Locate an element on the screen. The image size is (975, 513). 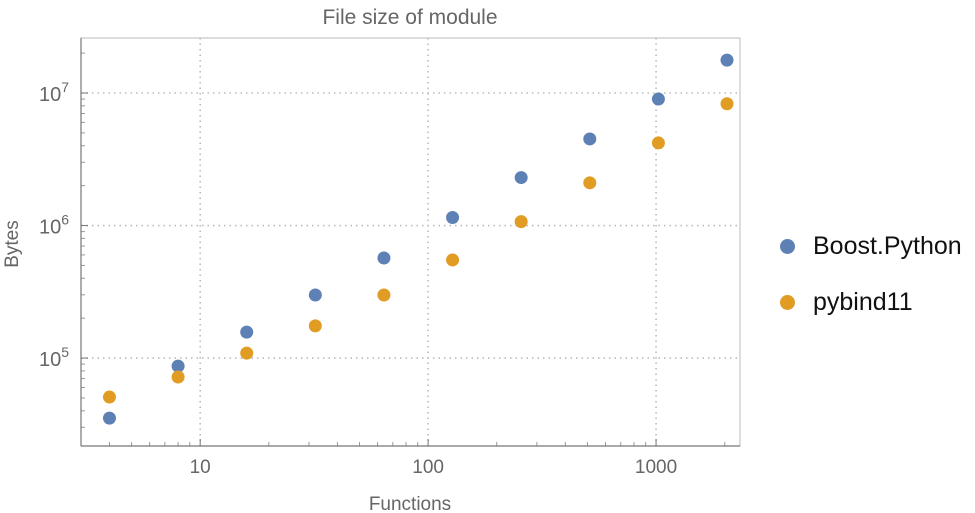
legend-item-pybind11: pybind11 is located at coordinates (871, 302).